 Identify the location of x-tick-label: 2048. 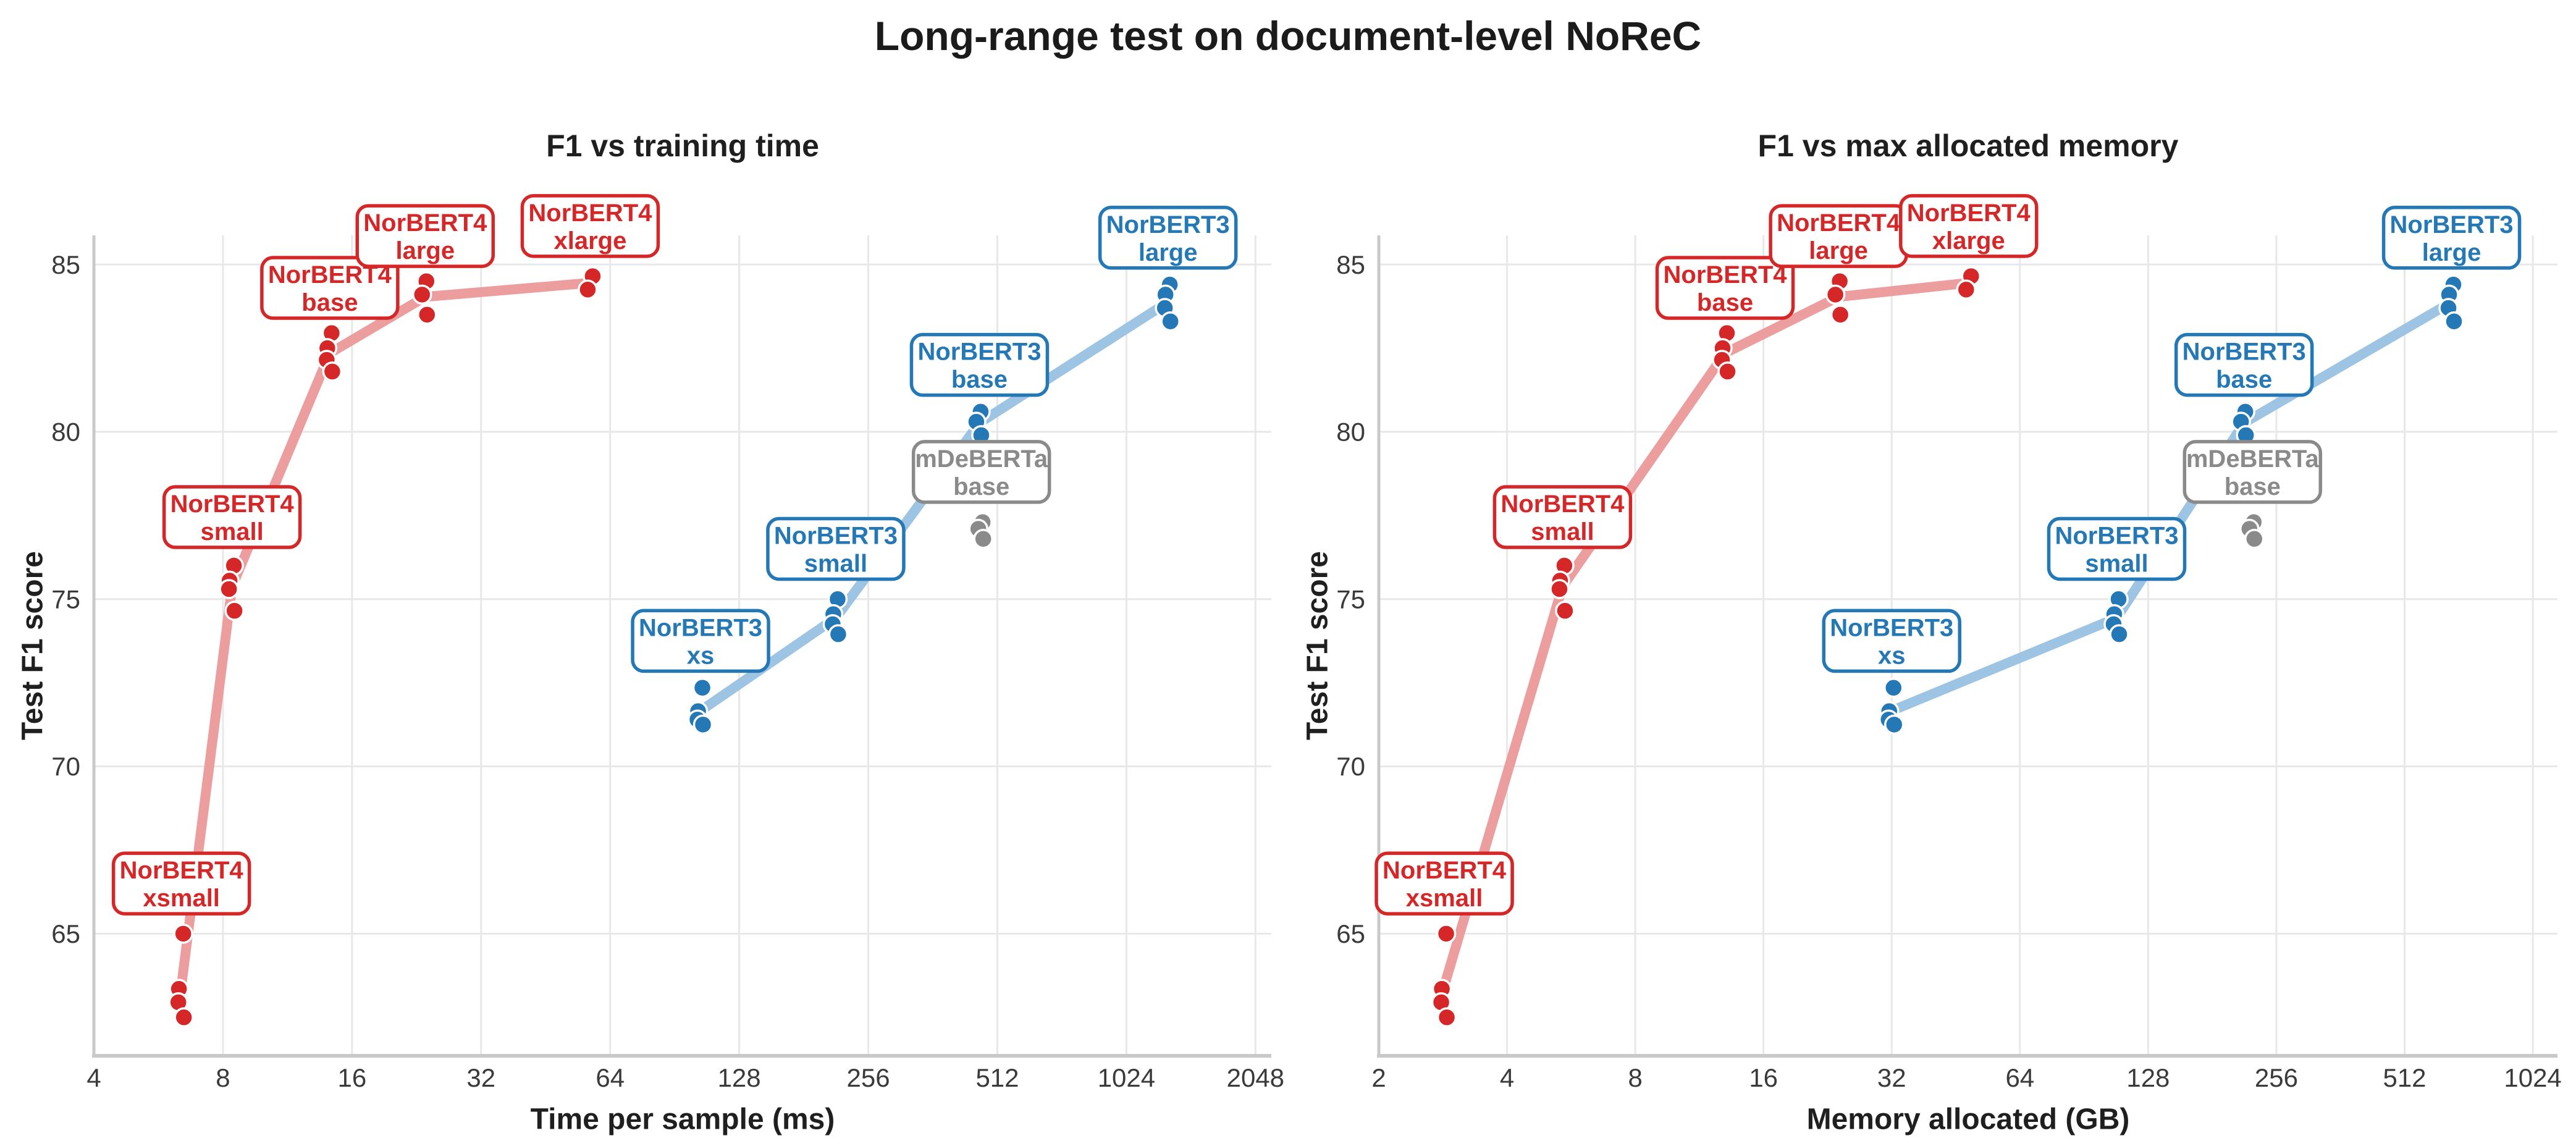
(1255, 1077).